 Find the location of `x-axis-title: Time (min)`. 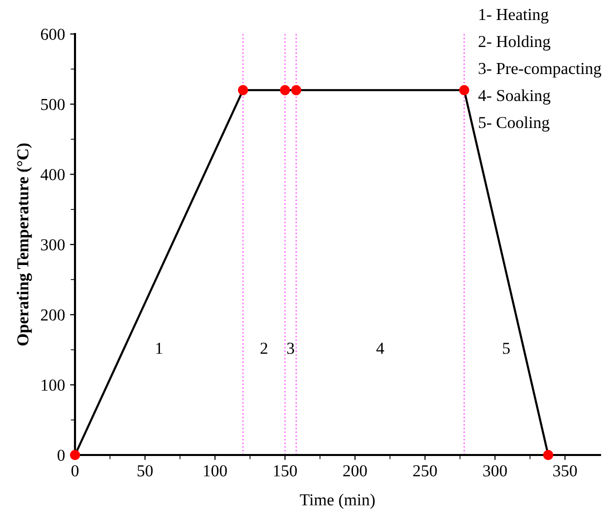

x-axis-title: Time (min) is located at coordinates (337, 501).